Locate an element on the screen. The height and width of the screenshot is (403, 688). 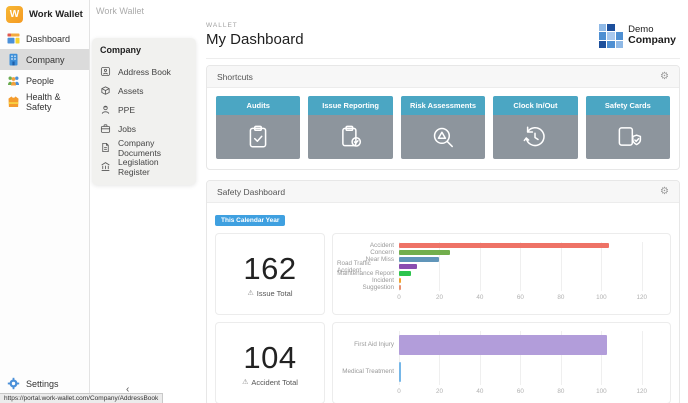
brand-name: Work Wallet is located at coordinates (56, 14).